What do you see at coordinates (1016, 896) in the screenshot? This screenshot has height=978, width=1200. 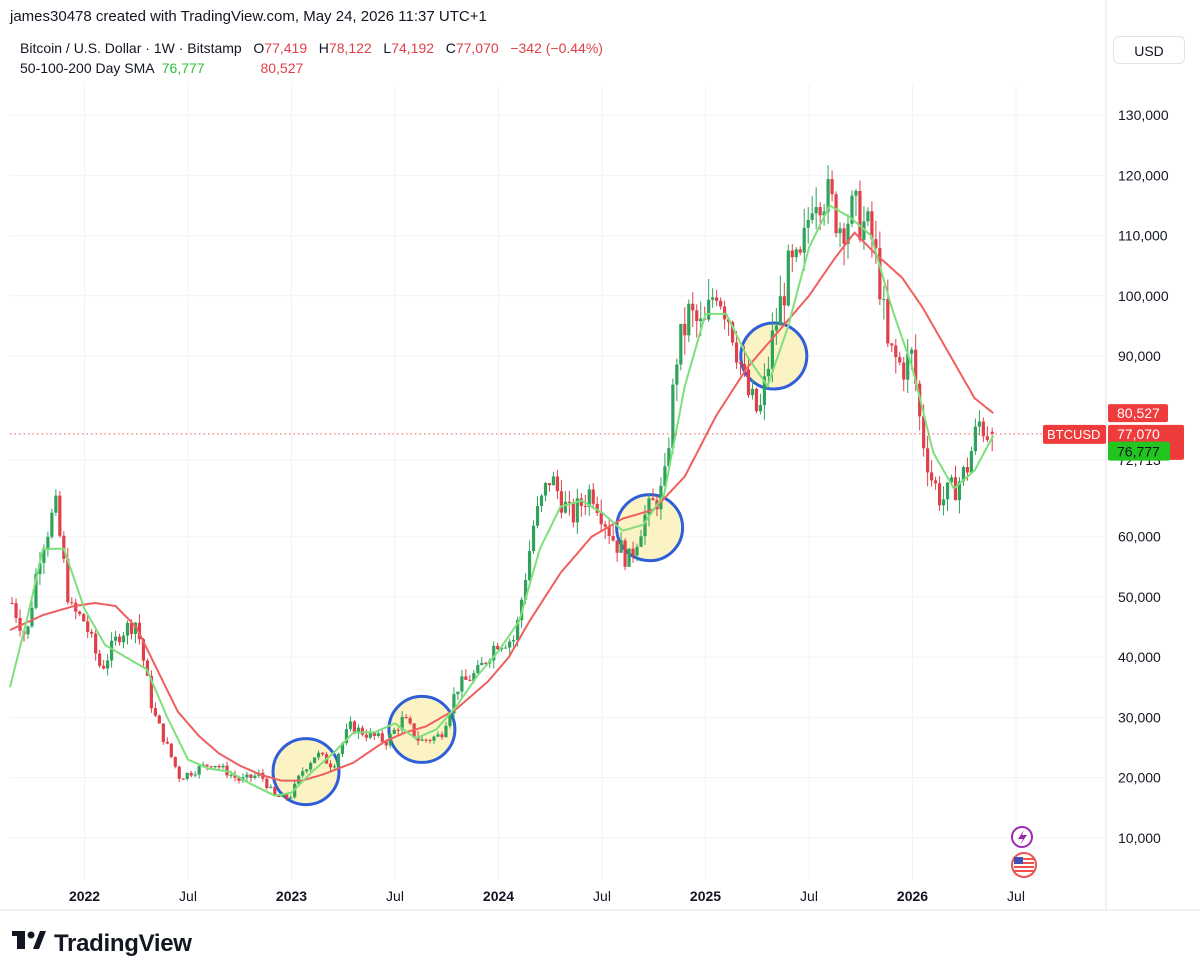 I see `x-tick-label: Jul` at bounding box center [1016, 896].